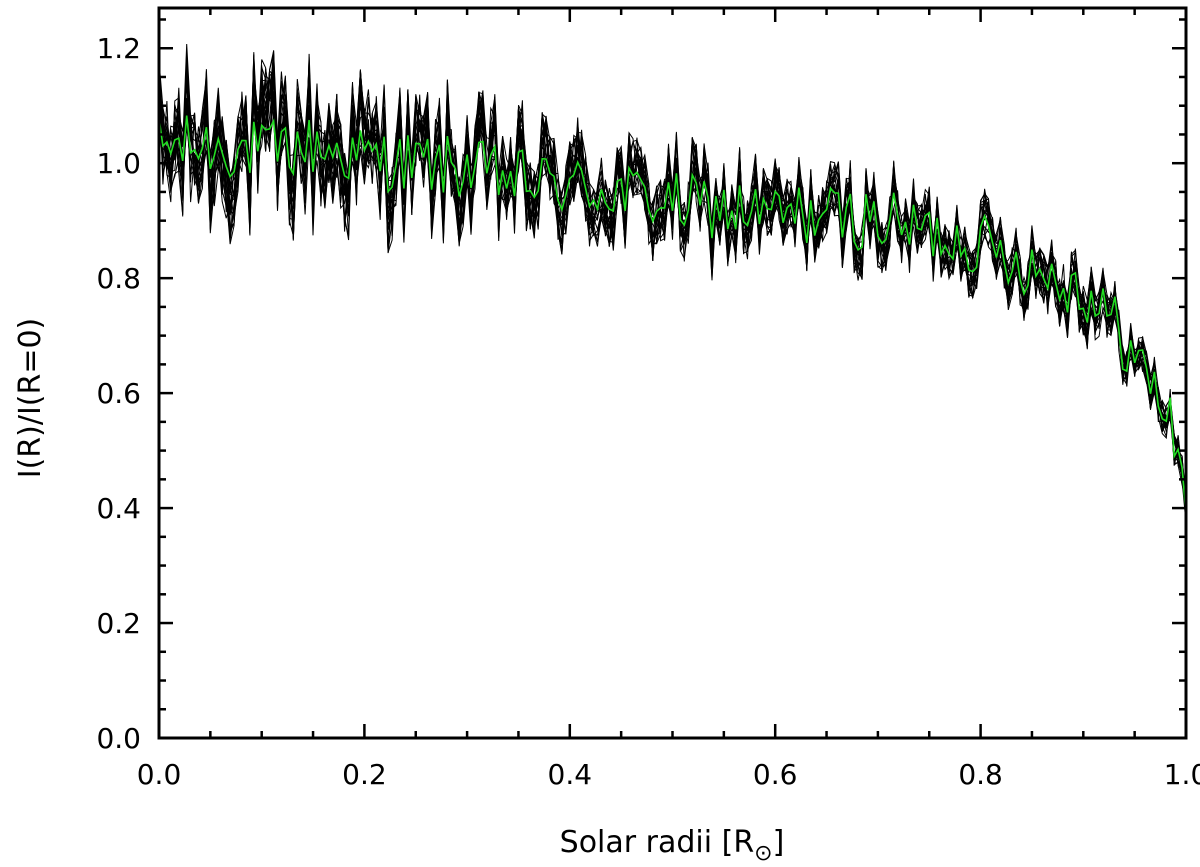 This screenshot has width=1200, height=867. I want to click on x-tick-label: 0.8, so click(980, 774).